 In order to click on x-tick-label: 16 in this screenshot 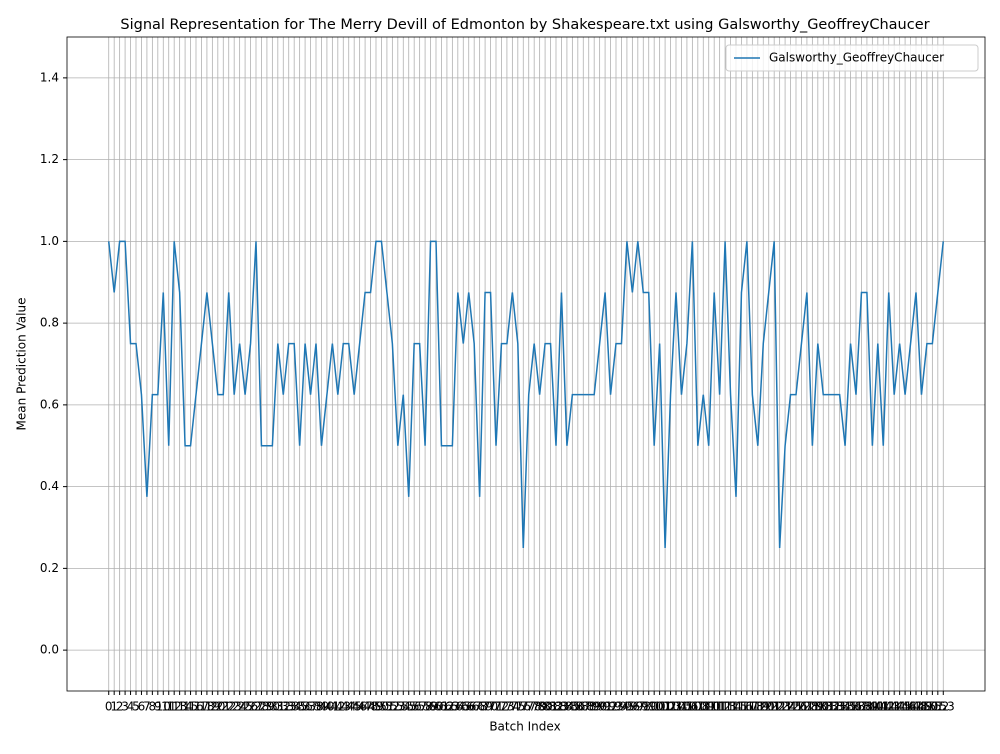, I will do `click(195, 707)`.